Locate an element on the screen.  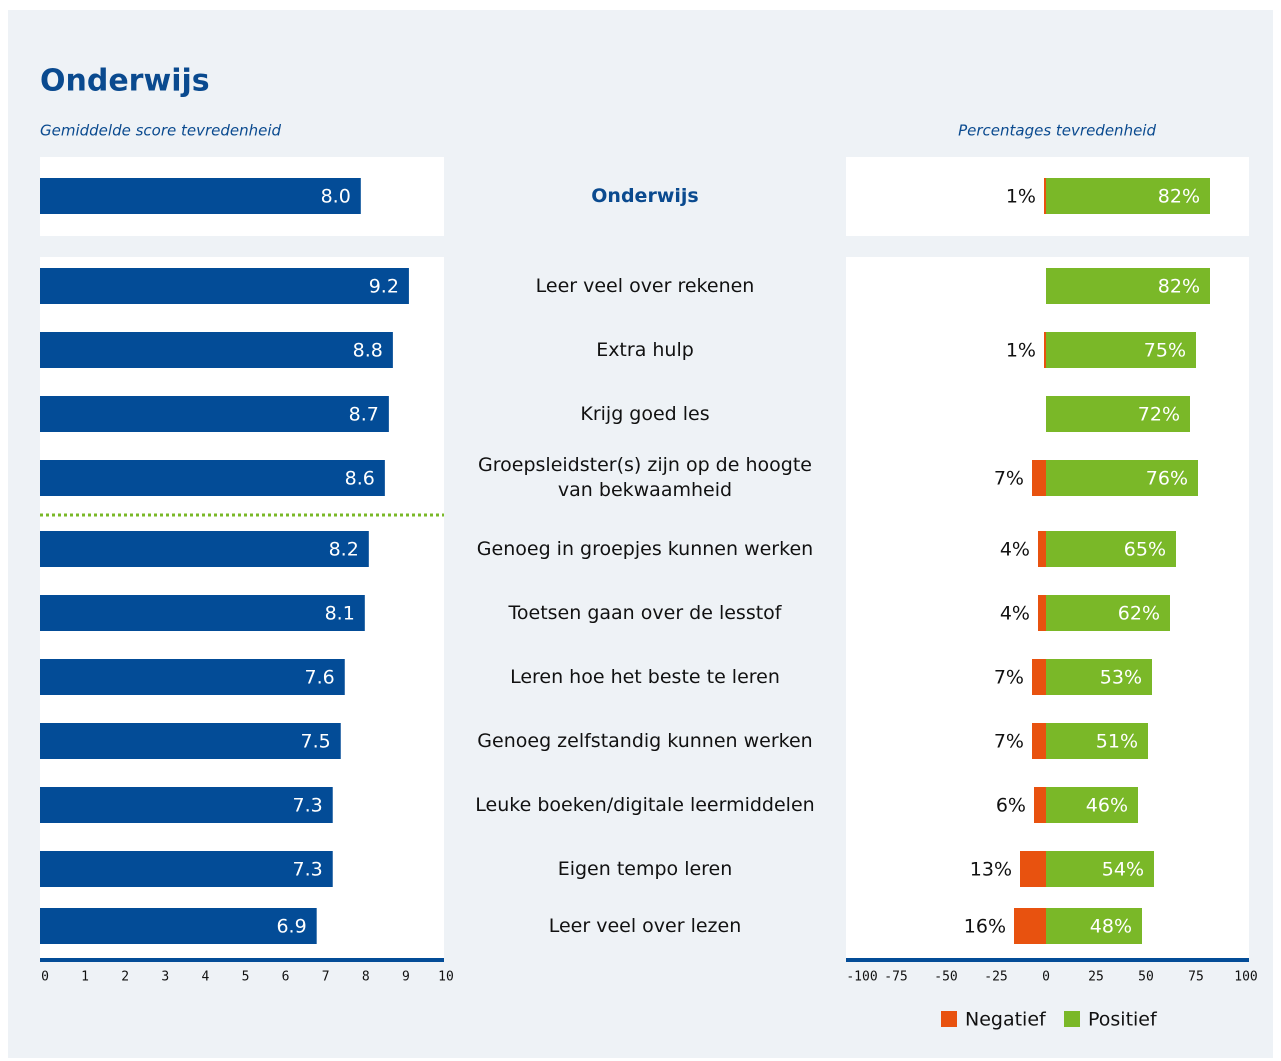
x-tick-label: 1 is located at coordinates (85, 977).